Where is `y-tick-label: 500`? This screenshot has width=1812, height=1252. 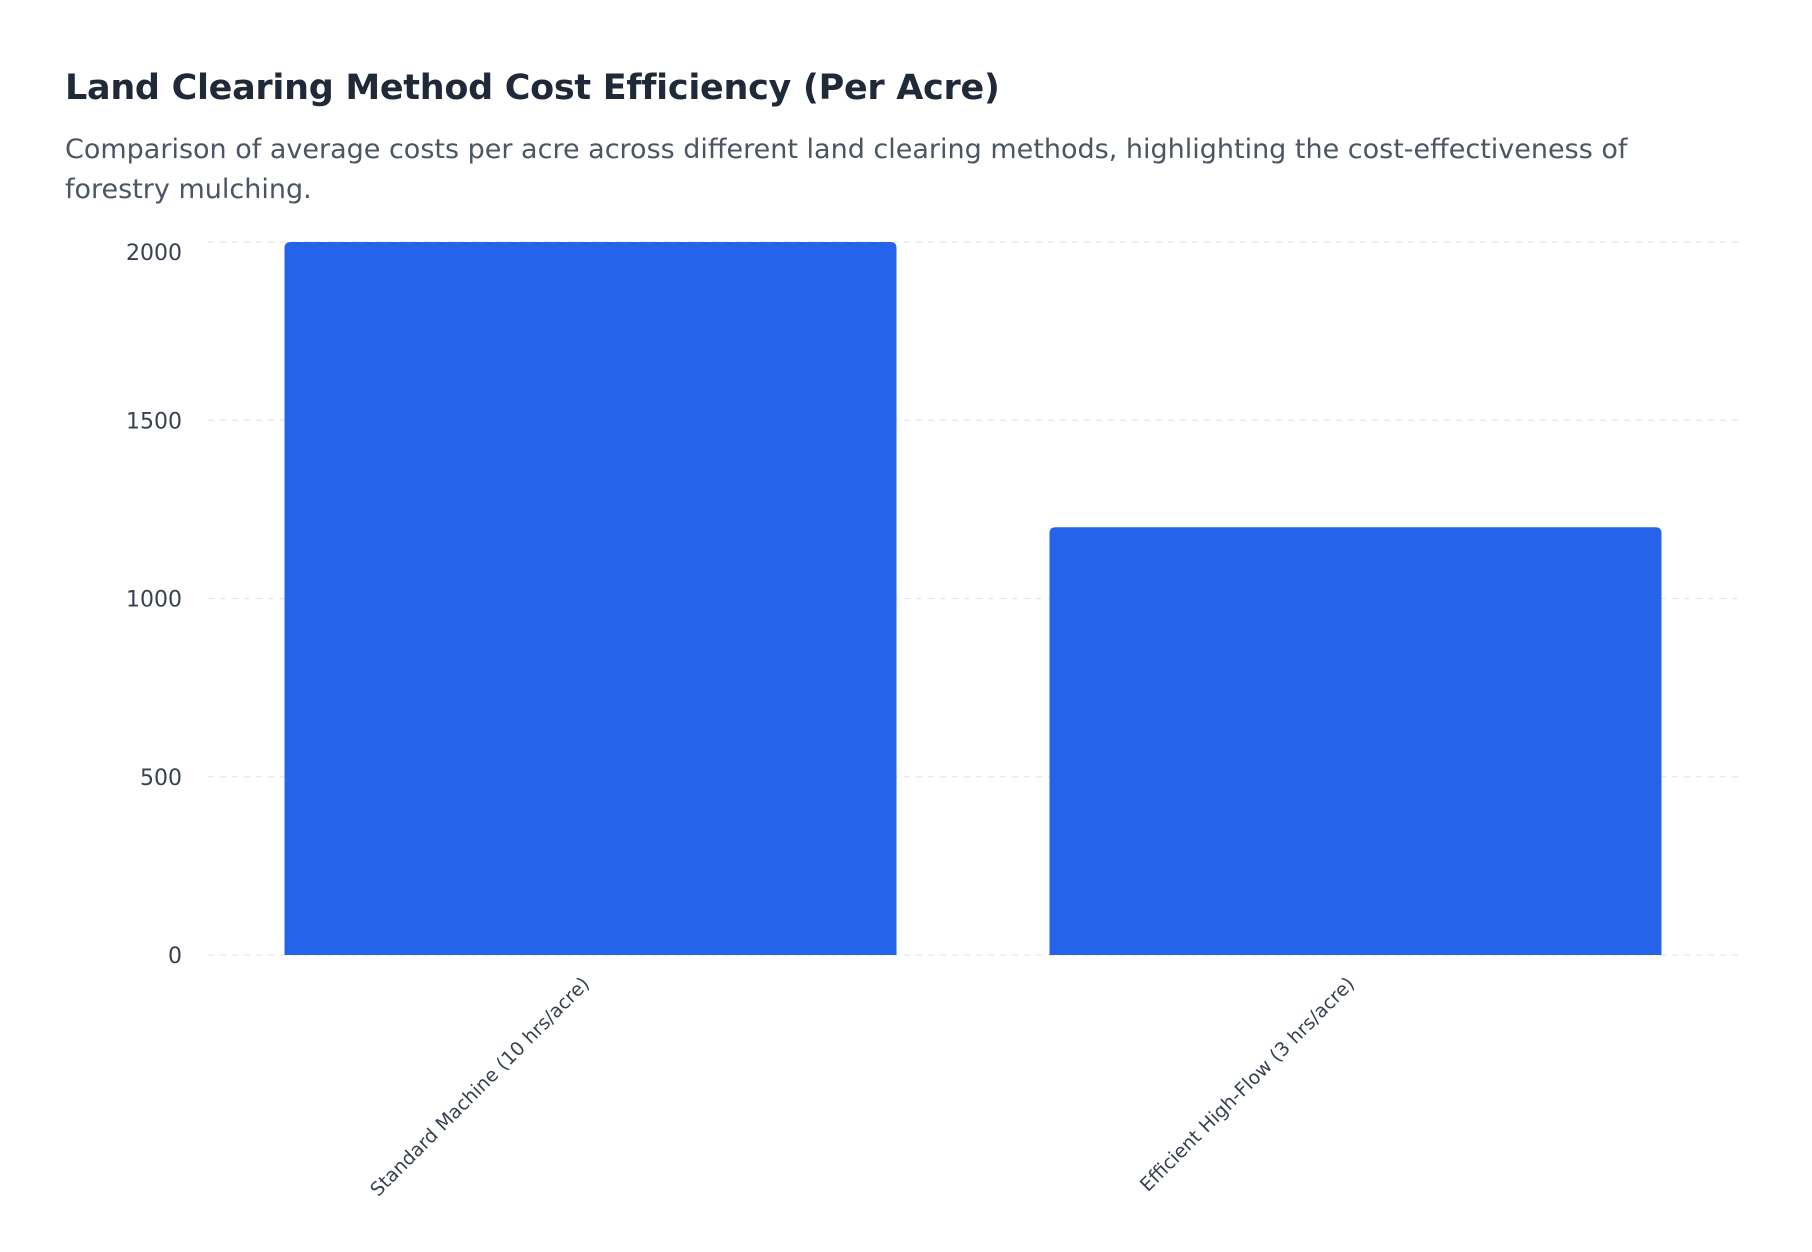
y-tick-label: 500 is located at coordinates (161, 778).